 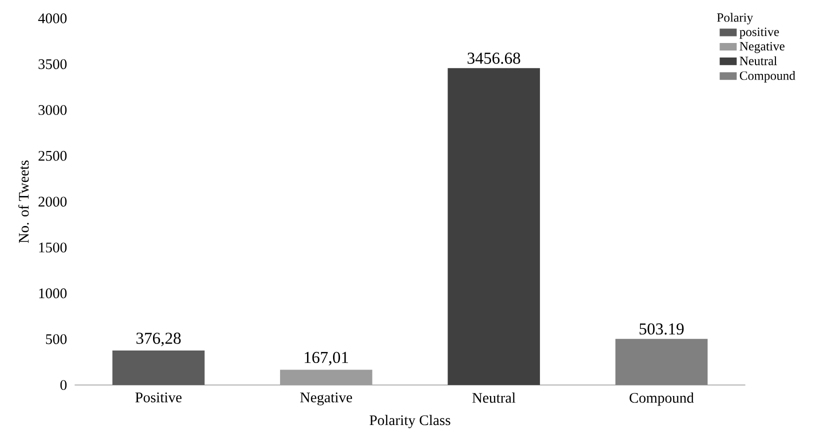 What do you see at coordinates (52, 18) in the screenshot?
I see `y-tick-label: 4000` at bounding box center [52, 18].